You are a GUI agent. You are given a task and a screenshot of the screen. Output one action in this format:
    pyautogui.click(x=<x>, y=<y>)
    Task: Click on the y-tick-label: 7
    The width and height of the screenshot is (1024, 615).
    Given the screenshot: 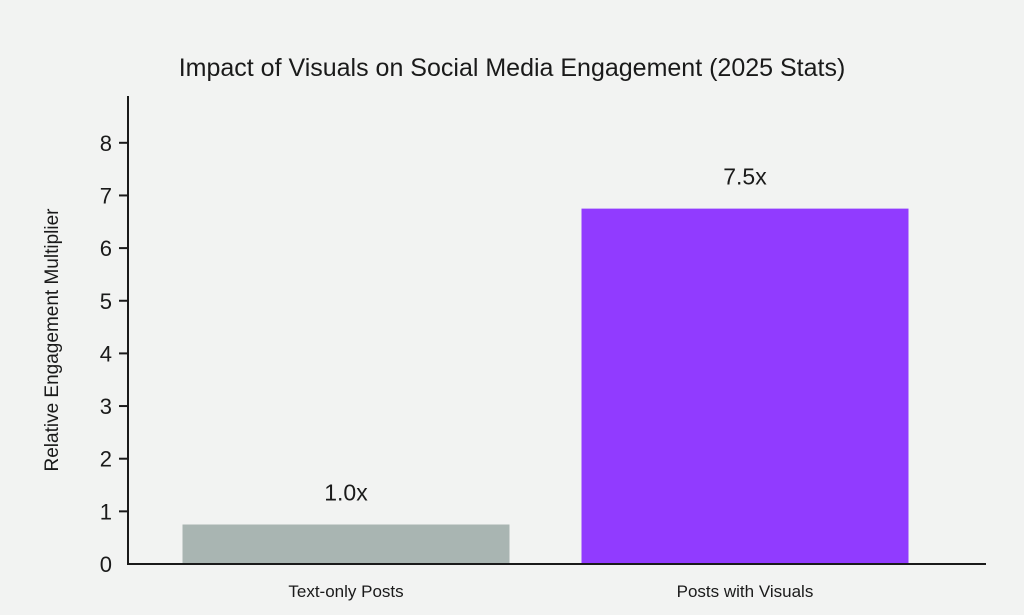 What is the action you would take?
    pyautogui.click(x=106, y=195)
    